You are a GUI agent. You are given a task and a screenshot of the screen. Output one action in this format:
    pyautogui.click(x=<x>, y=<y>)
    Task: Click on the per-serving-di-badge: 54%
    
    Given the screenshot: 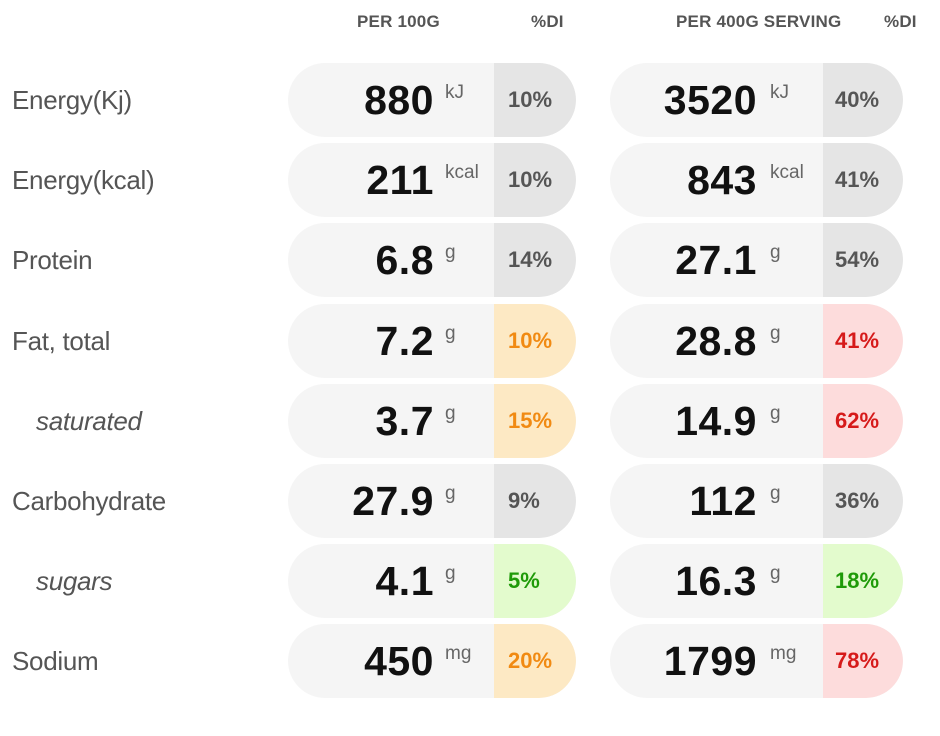 What is the action you would take?
    pyautogui.click(x=863, y=260)
    